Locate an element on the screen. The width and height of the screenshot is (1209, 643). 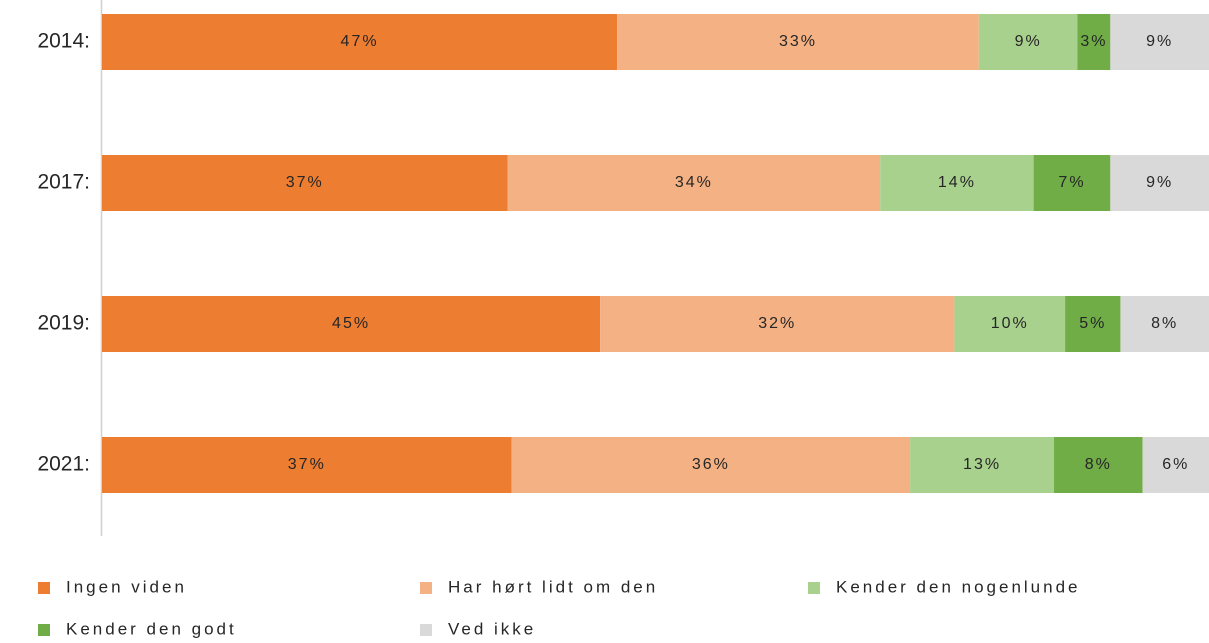
data-label: 10% is located at coordinates (1010, 323).